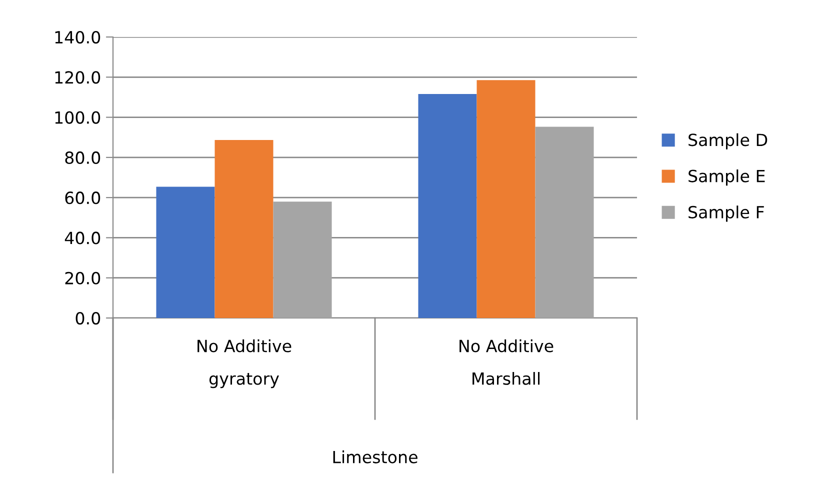 This screenshot has height=479, width=821. What do you see at coordinates (82, 278) in the screenshot?
I see `y-tick-label: 20.0` at bounding box center [82, 278].